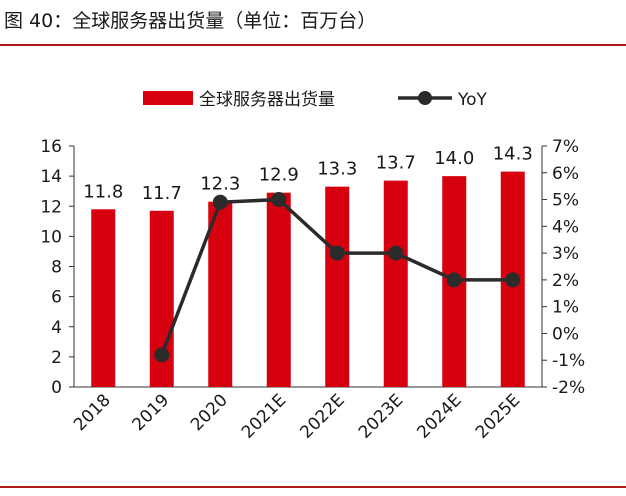 The width and height of the screenshot is (626, 496). What do you see at coordinates (209, 412) in the screenshot?
I see `x-tick-label: 2020` at bounding box center [209, 412].